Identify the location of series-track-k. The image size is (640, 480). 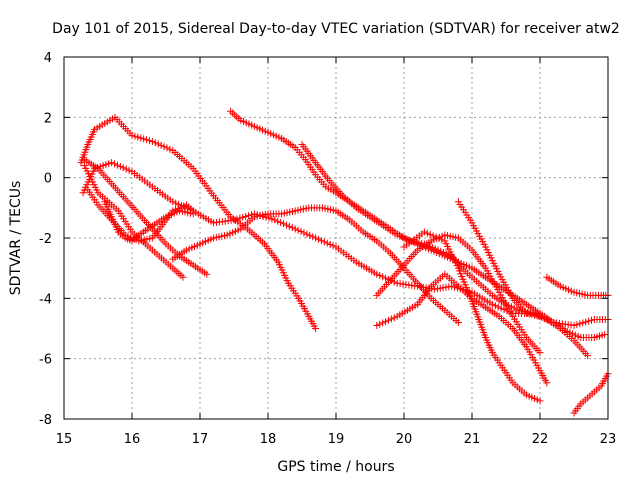
(458, 294).